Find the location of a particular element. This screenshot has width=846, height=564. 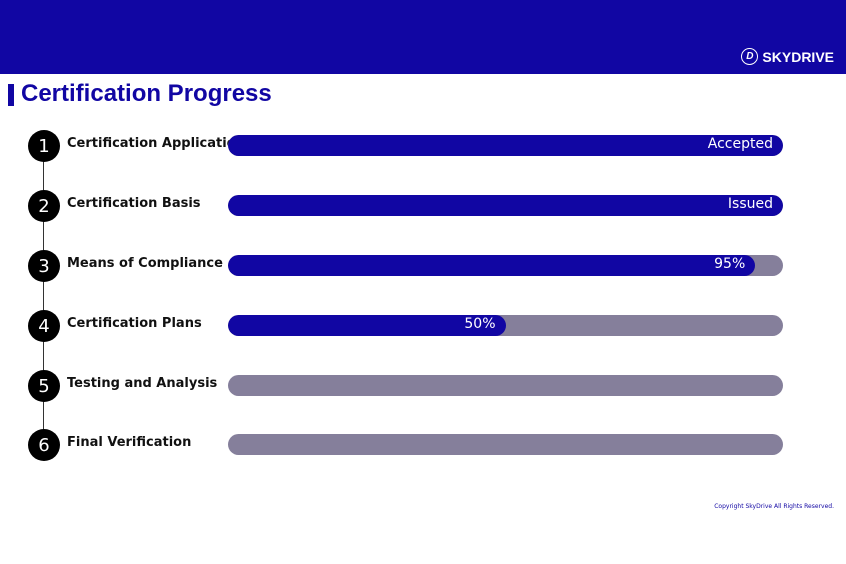

progress-fill: 50% is located at coordinates (367, 325).